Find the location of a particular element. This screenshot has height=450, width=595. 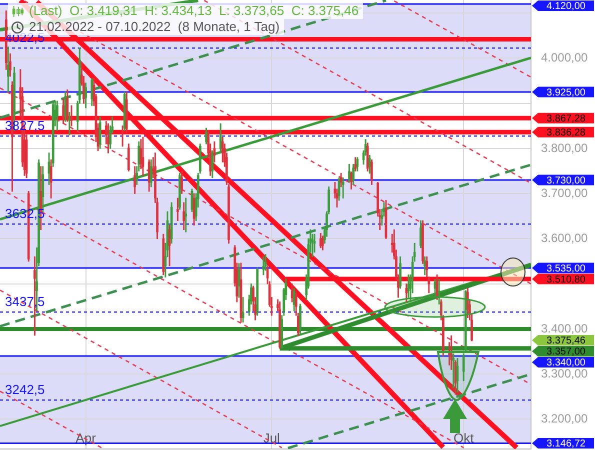

x-tick-label: Okt is located at coordinates (463, 438).